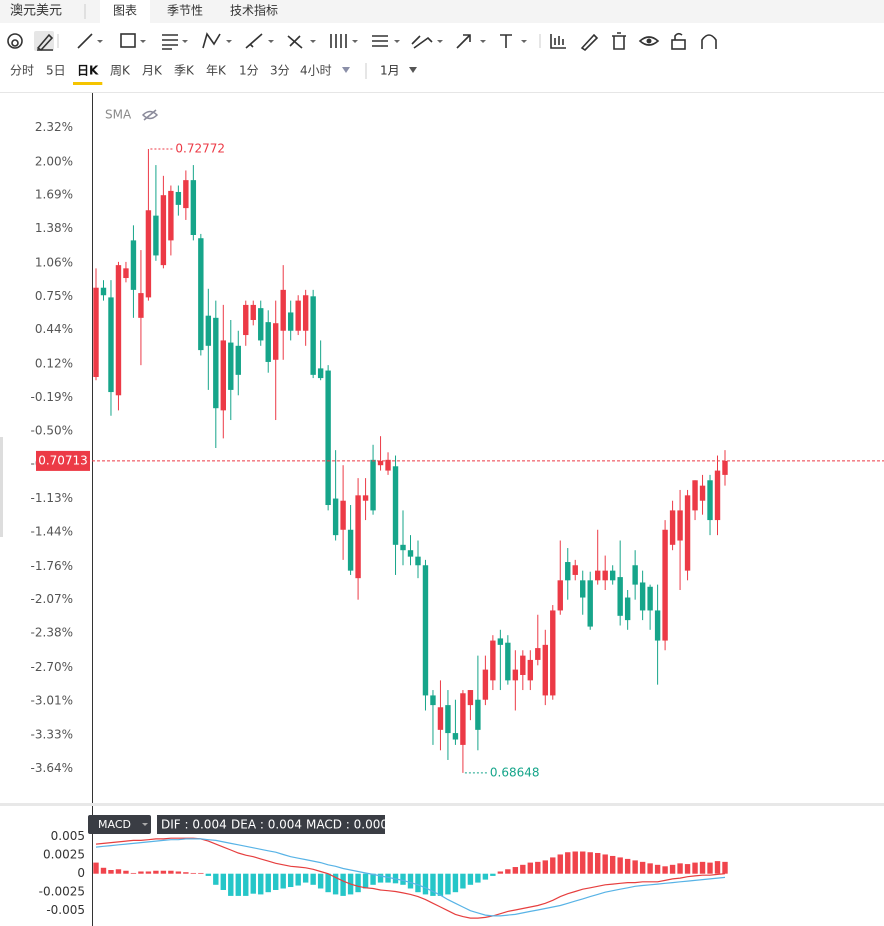 This screenshot has width=884, height=926. Describe the element at coordinates (52, 430) in the screenshot. I see `y-tick-label: -0.50%` at that location.